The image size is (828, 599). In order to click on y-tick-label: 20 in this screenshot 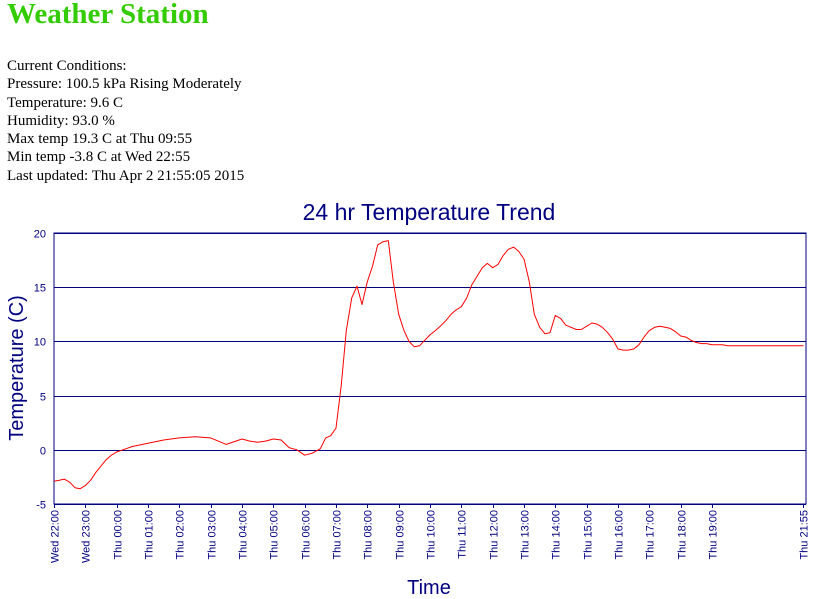, I will do `click(40, 235)`.